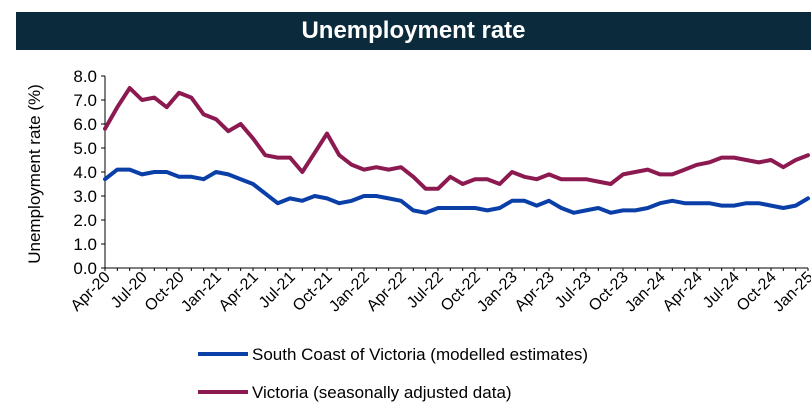 The image size is (811, 405). Describe the element at coordinates (34, 174) in the screenshot. I see `y-axis-label: Unemployment rate (%)` at that location.